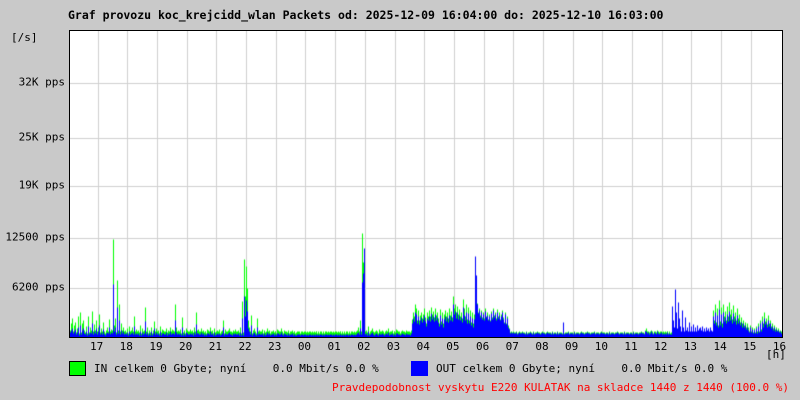 This screenshot has height=400, width=800. I want to click on x-tick-label: 05, so click(453, 346).